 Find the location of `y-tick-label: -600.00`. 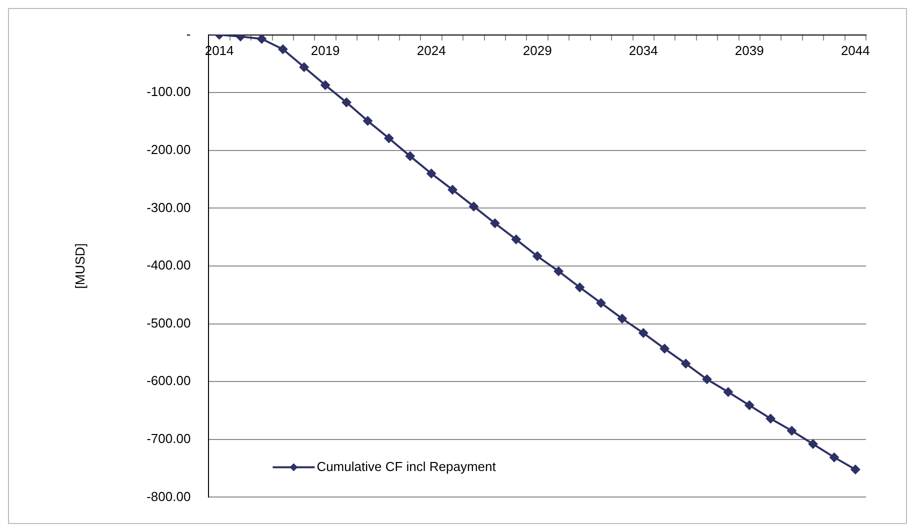

y-tick-label: -600.00 is located at coordinates (168, 380).